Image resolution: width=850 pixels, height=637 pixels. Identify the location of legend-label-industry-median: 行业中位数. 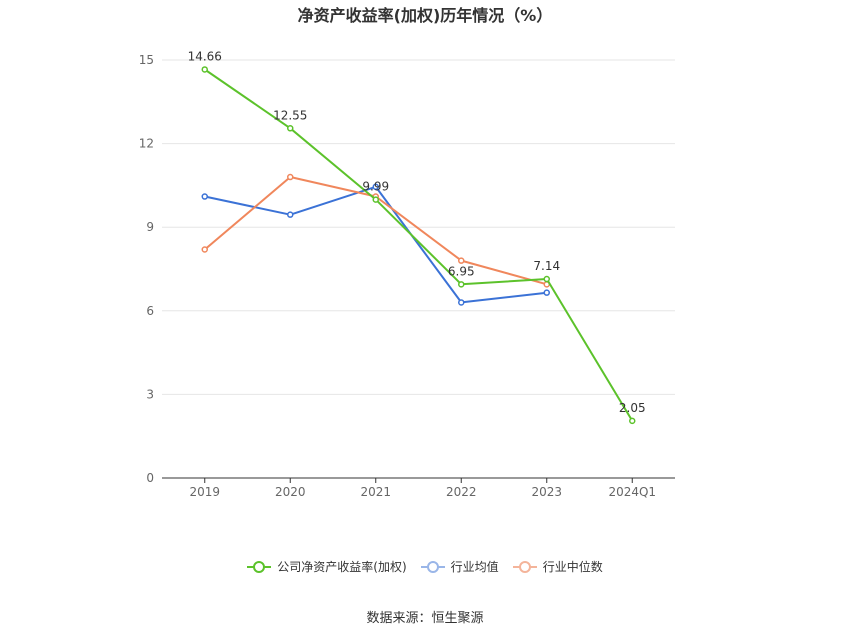
(572, 567).